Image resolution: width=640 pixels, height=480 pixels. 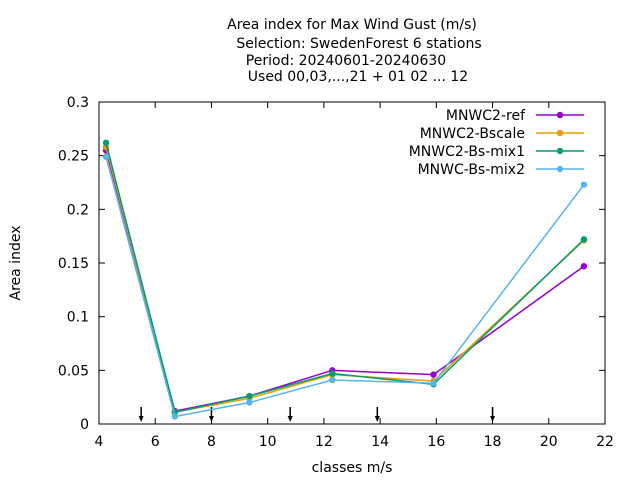 I want to click on legend-entry: MNWC2-ref, so click(x=515, y=116).